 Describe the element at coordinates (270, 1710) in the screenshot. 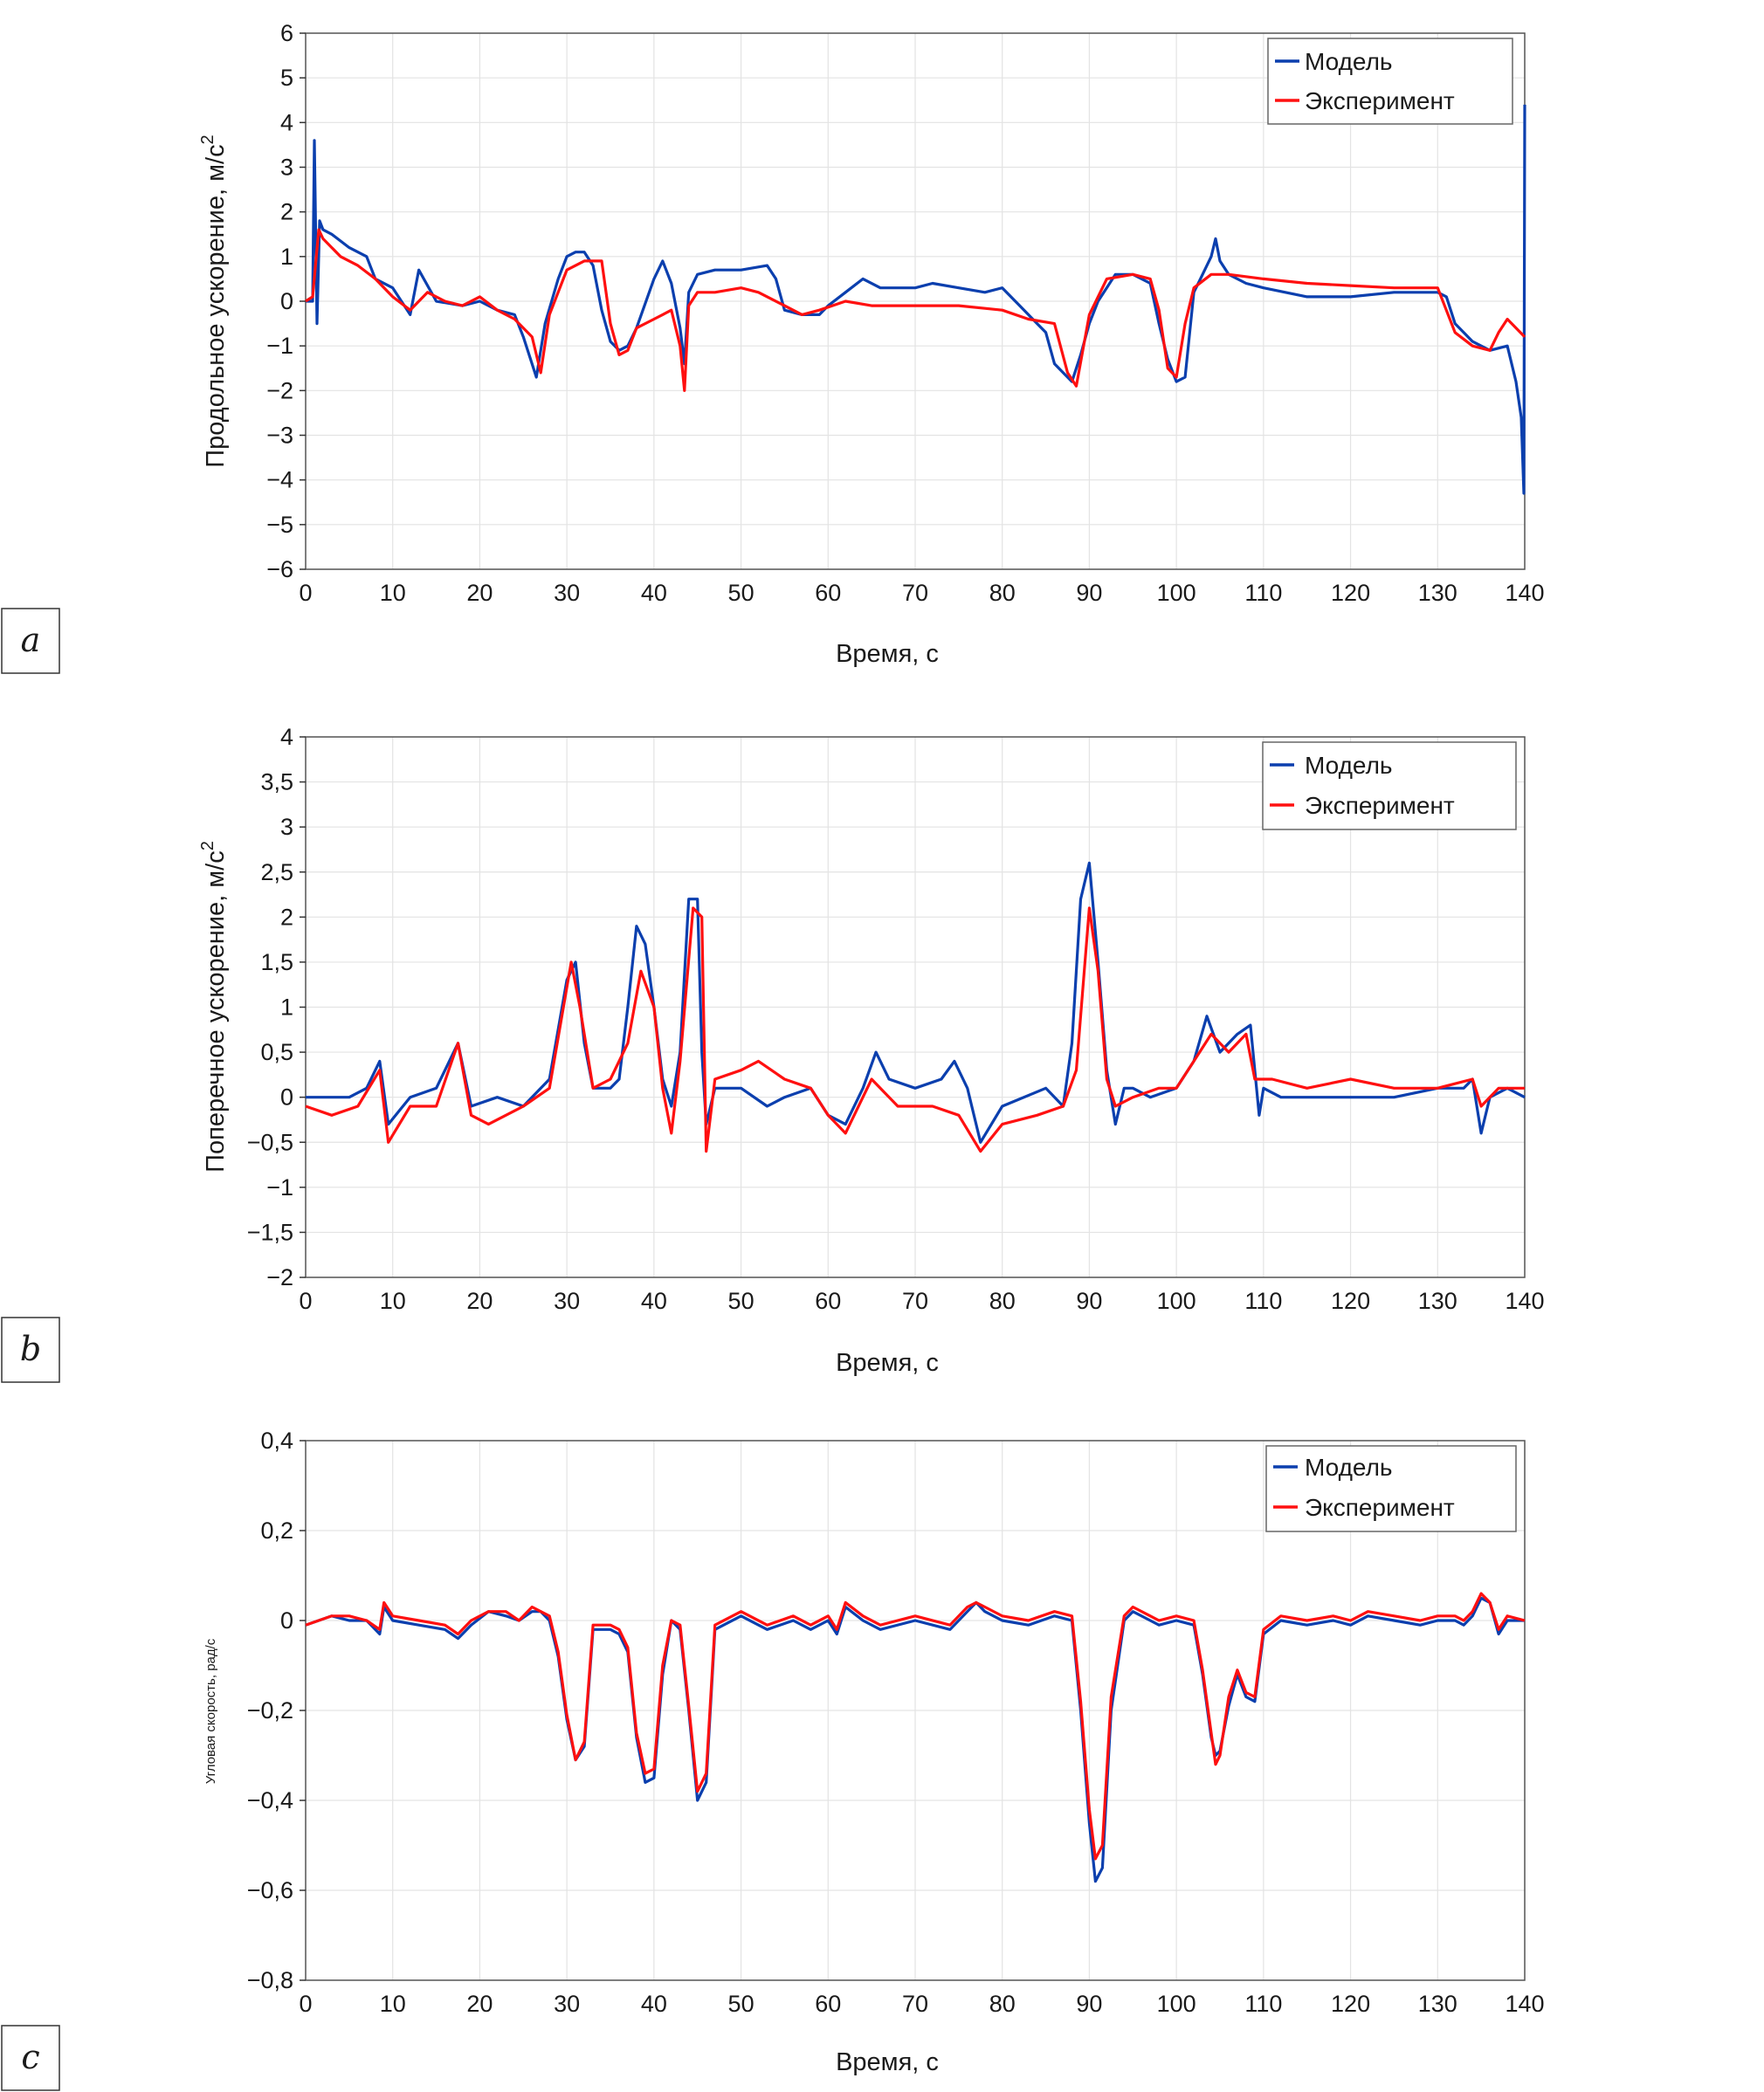

I see `y-tick-label: −0,2` at that location.